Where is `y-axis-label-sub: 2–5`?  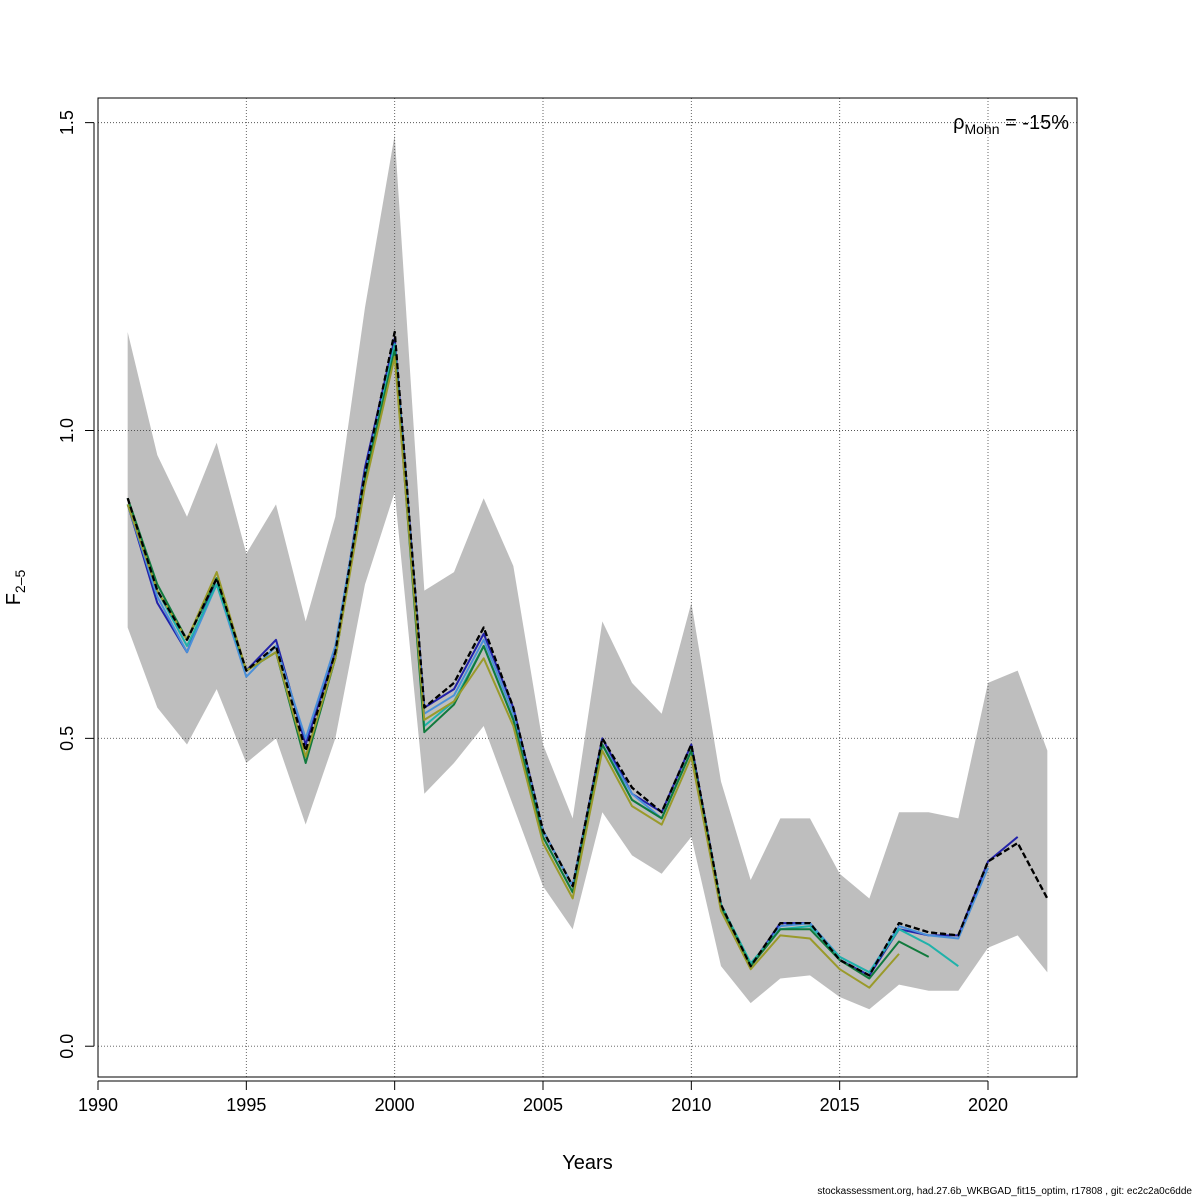
y-axis-label-sub: 2–5 is located at coordinates (20, 581).